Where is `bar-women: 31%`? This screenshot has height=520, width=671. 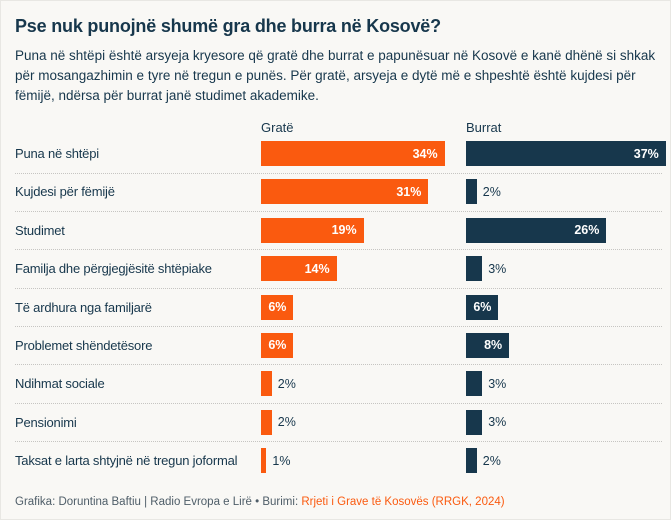 bar-women: 31% is located at coordinates (345, 192).